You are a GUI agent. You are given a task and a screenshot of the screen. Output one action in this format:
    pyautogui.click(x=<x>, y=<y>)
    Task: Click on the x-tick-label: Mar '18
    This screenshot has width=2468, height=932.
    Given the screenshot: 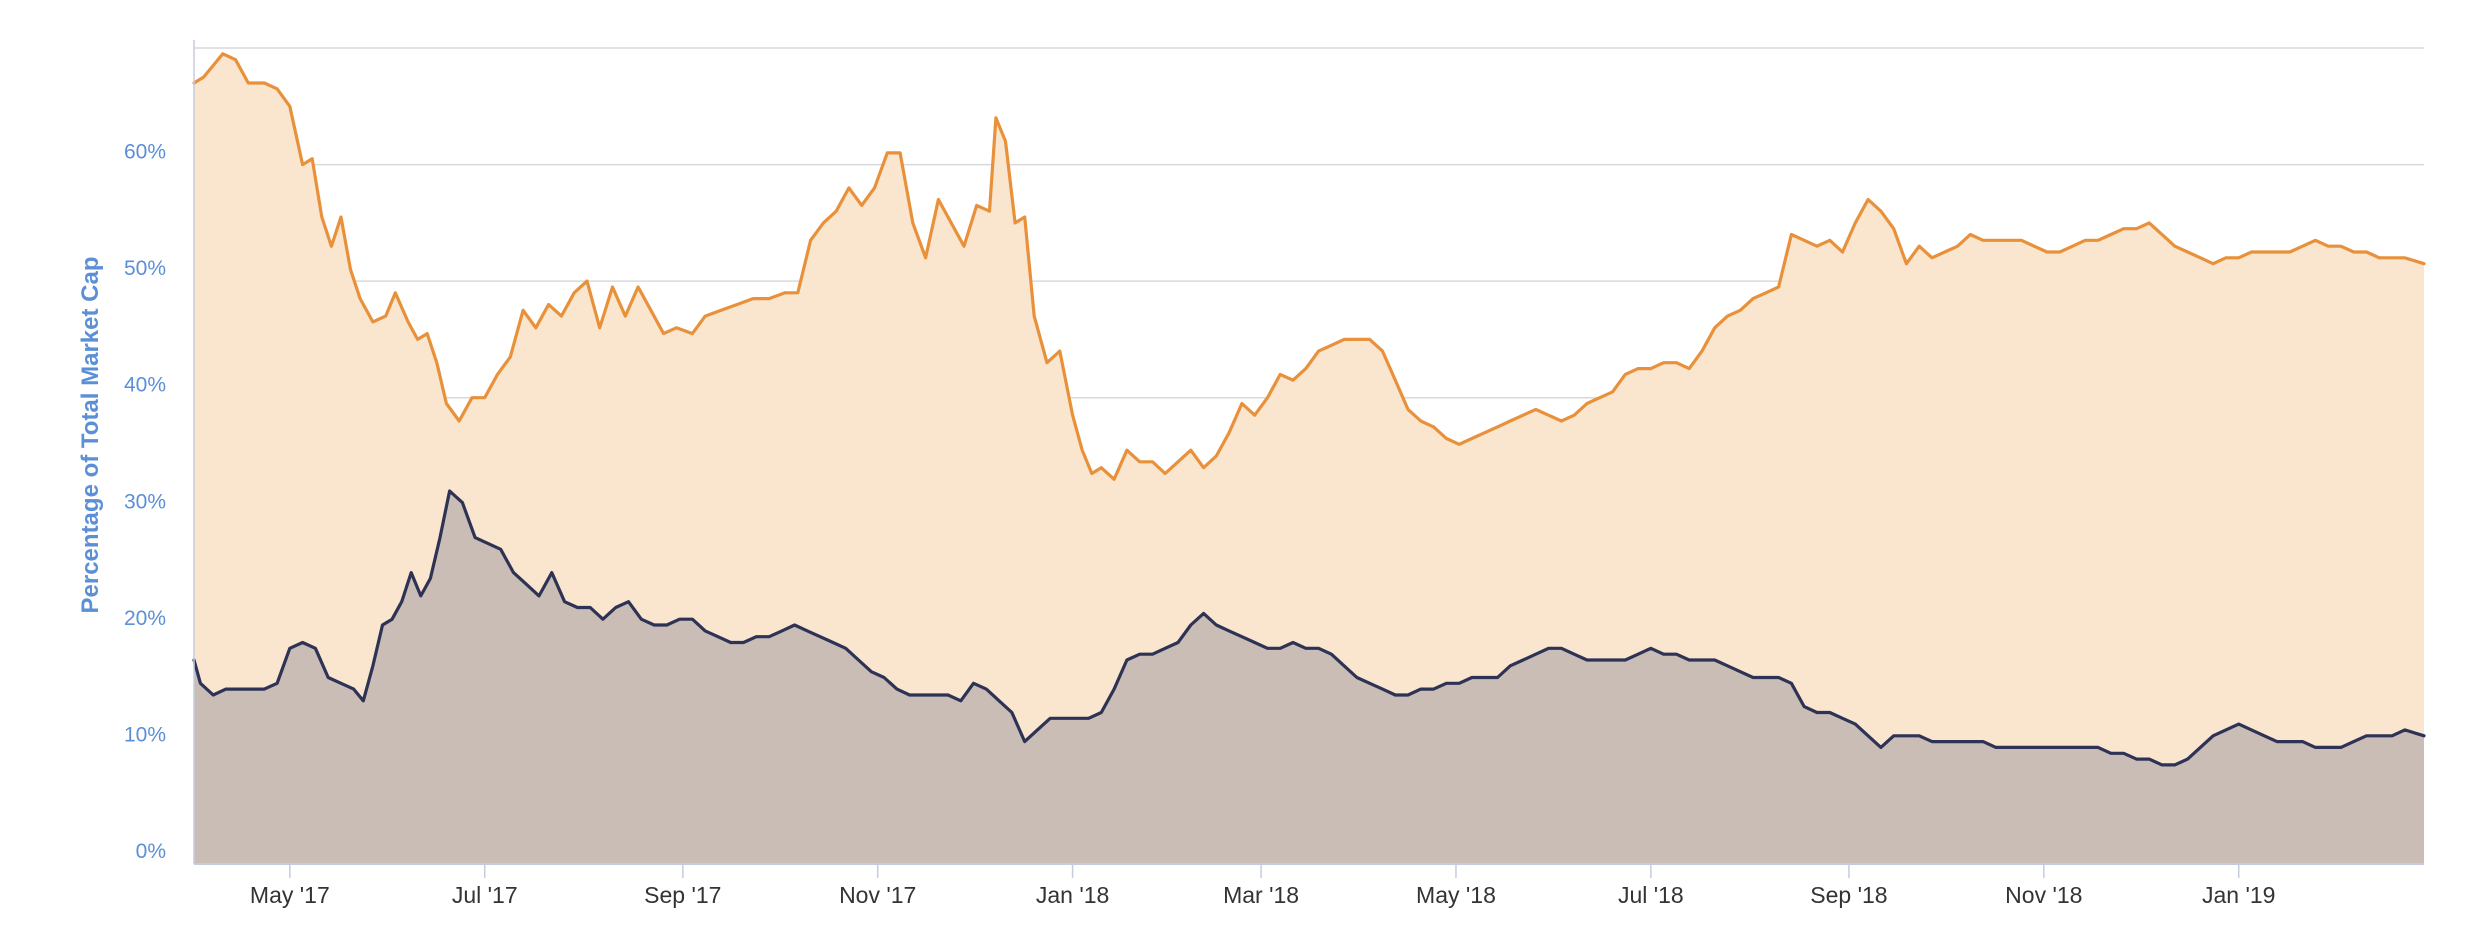 What is the action you would take?
    pyautogui.click(x=1261, y=895)
    